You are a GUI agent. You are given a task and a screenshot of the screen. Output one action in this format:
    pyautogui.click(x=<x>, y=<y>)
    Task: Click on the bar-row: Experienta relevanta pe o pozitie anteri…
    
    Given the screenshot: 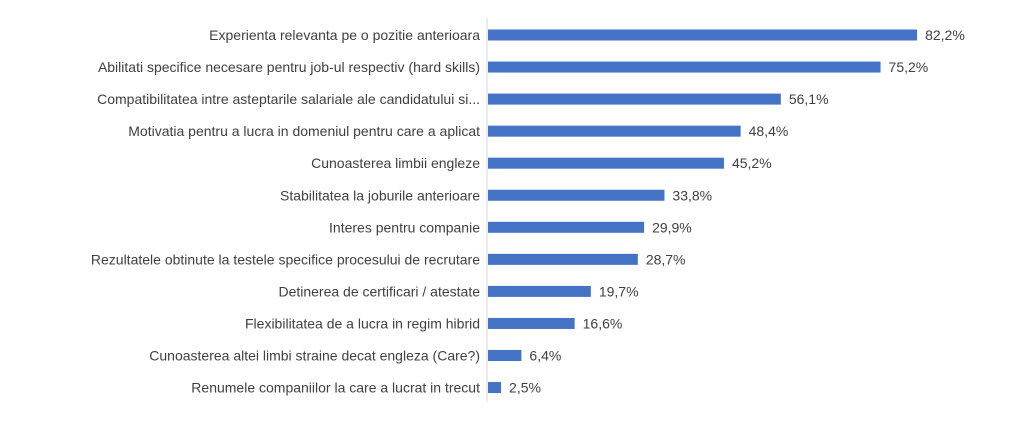 What is the action you would take?
    pyautogui.click(x=587, y=35)
    